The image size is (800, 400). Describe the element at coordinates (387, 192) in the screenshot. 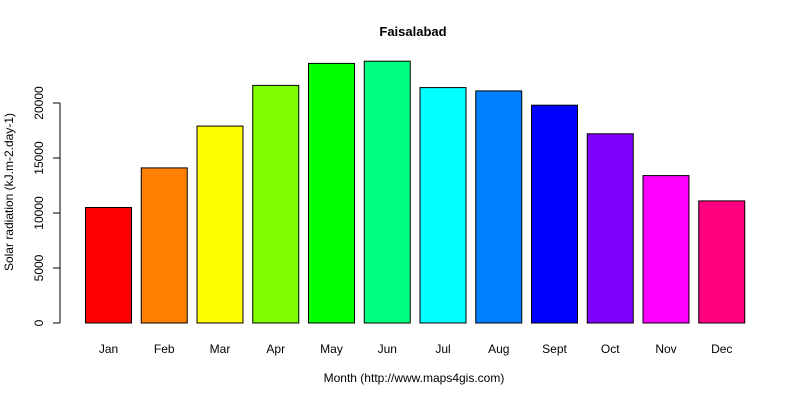

I see `bar-jun` at that location.